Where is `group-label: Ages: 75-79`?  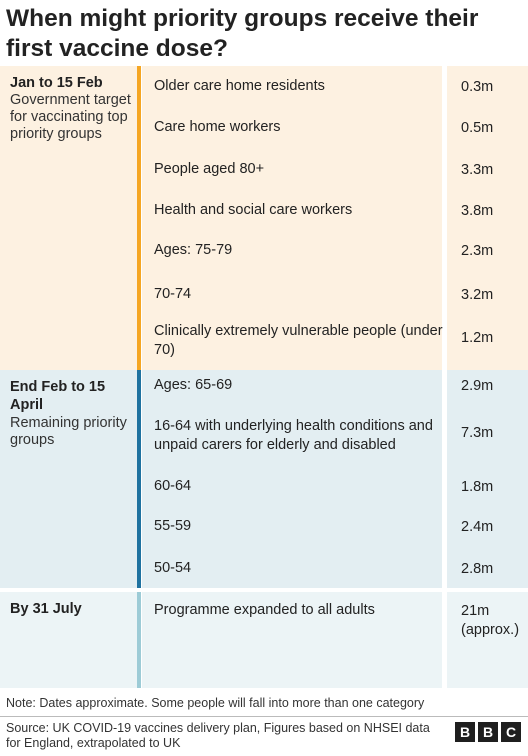
group-label: Ages: 75-79 is located at coordinates (193, 250).